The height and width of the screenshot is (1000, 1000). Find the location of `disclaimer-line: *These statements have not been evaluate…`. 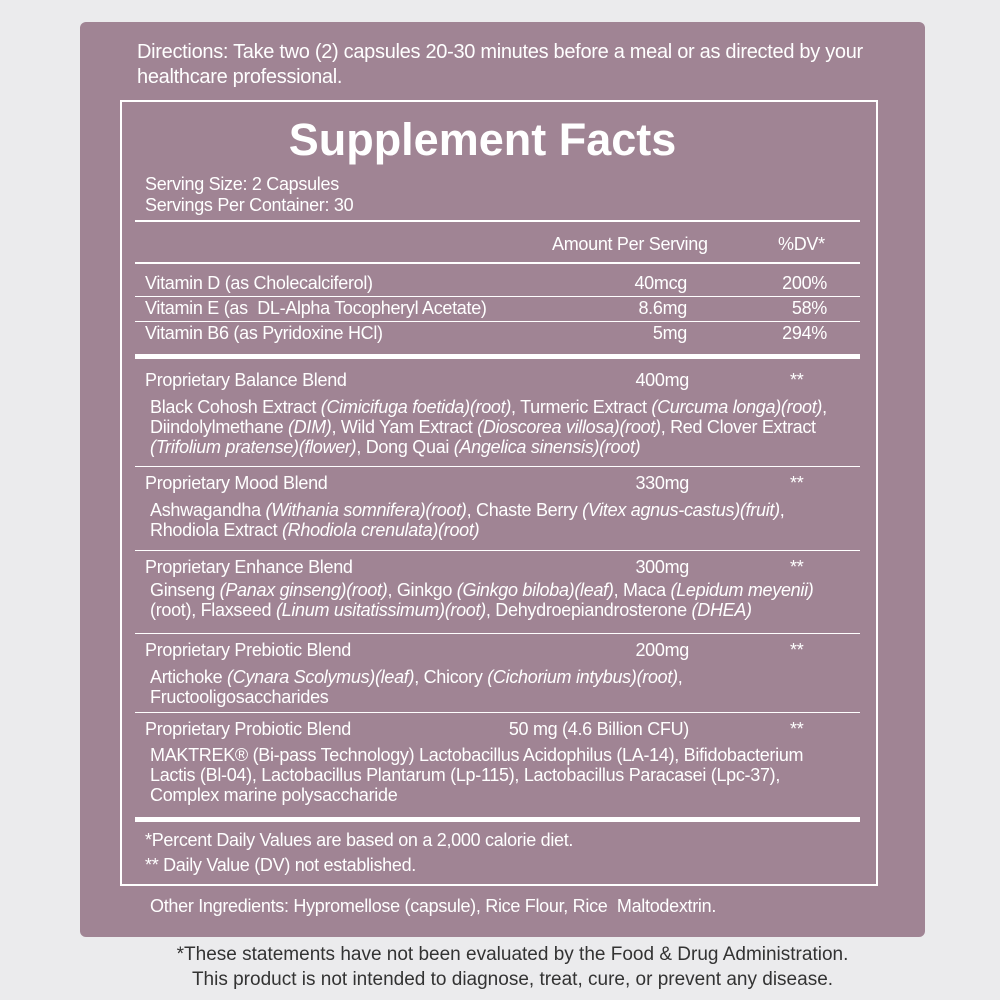

disclaimer-line: *These statements have not been evaluate… is located at coordinates (512, 954).